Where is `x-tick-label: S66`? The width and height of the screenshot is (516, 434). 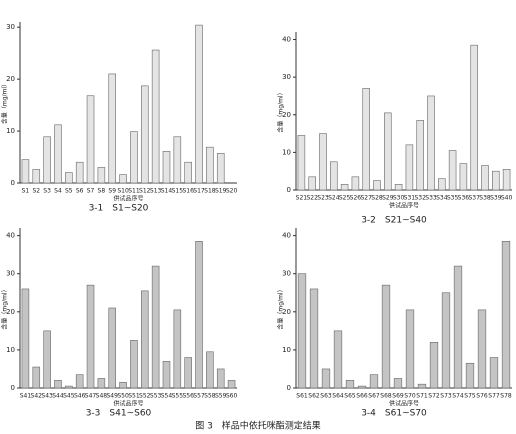
x-tick-label: S66 is located at coordinates (362, 396).